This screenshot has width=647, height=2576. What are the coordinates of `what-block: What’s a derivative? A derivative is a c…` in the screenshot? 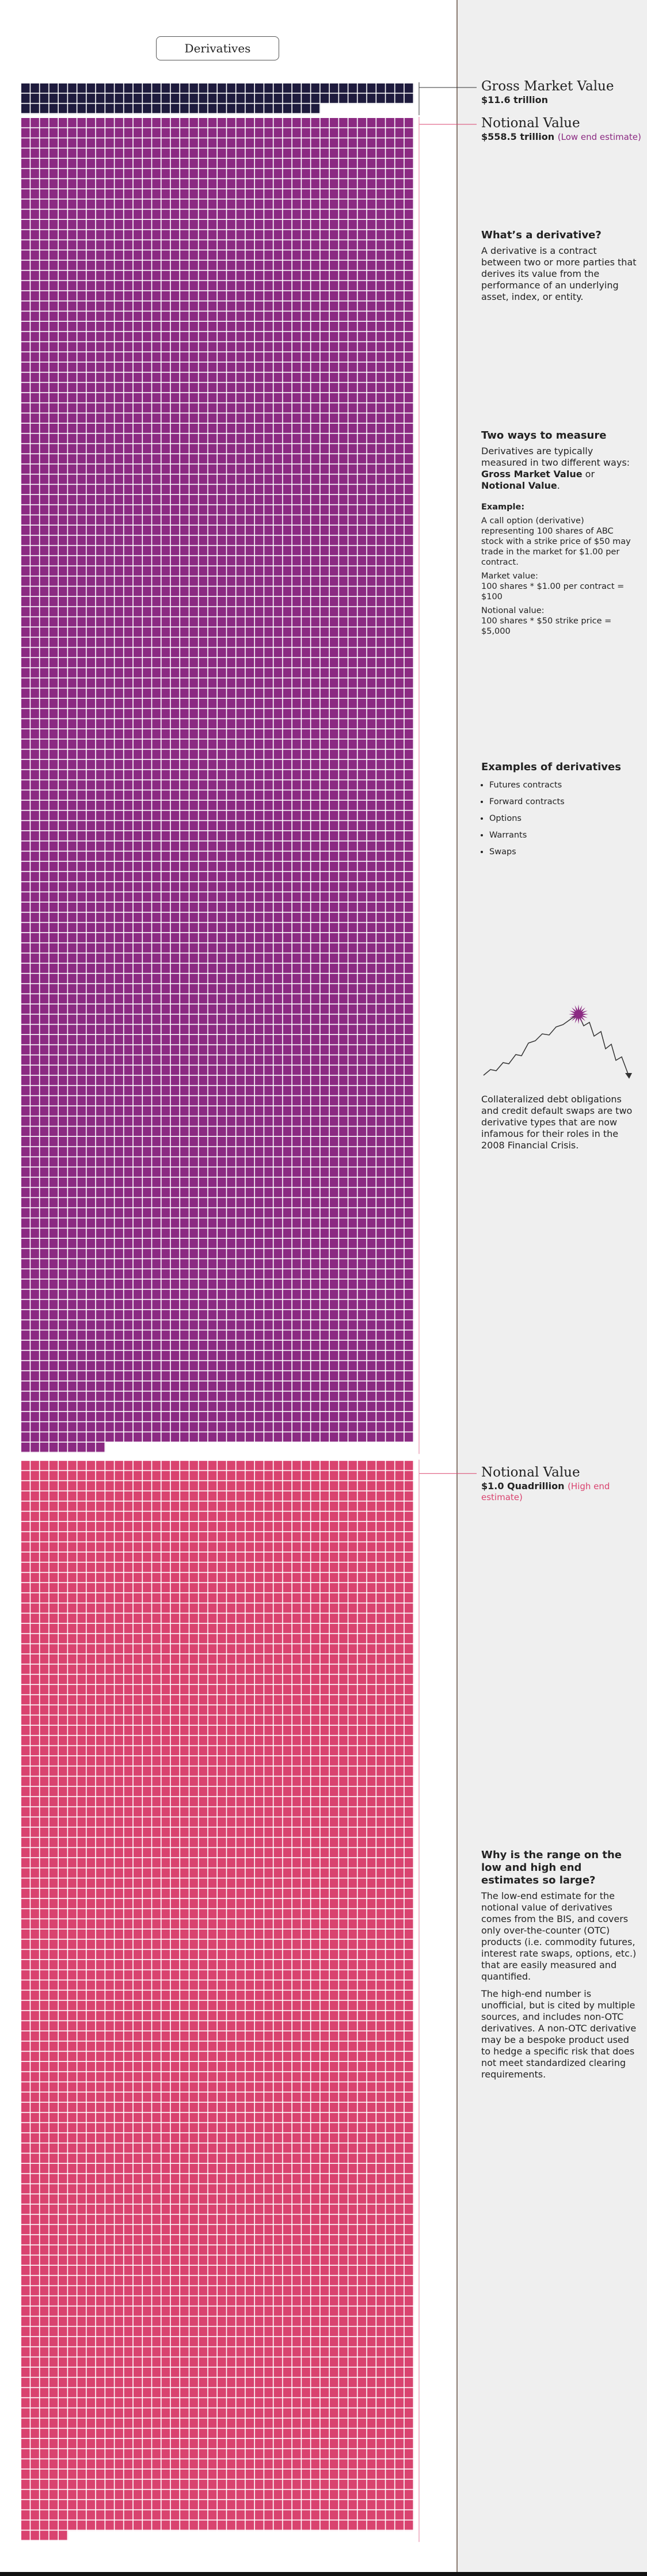 It's located at (559, 269).